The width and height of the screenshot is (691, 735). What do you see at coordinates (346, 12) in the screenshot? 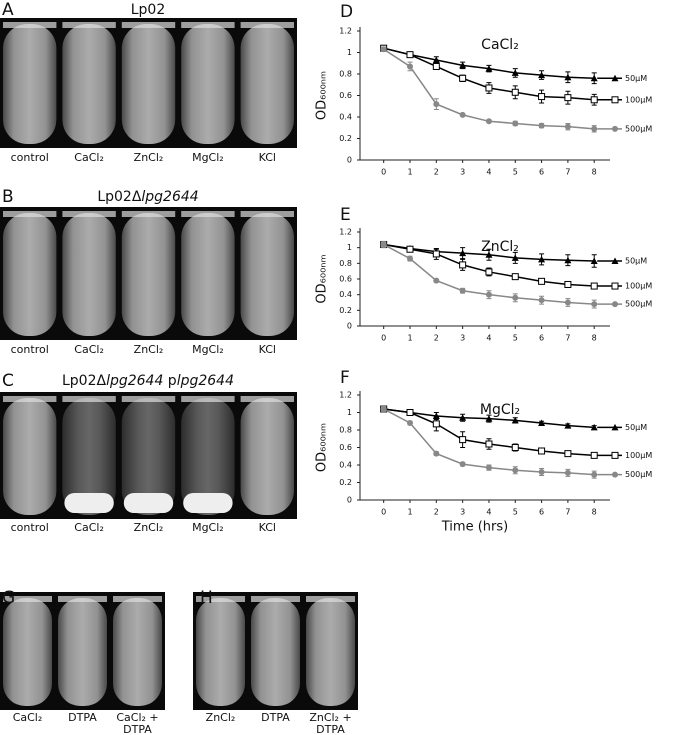
I see `panel-letter: D` at bounding box center [346, 12].